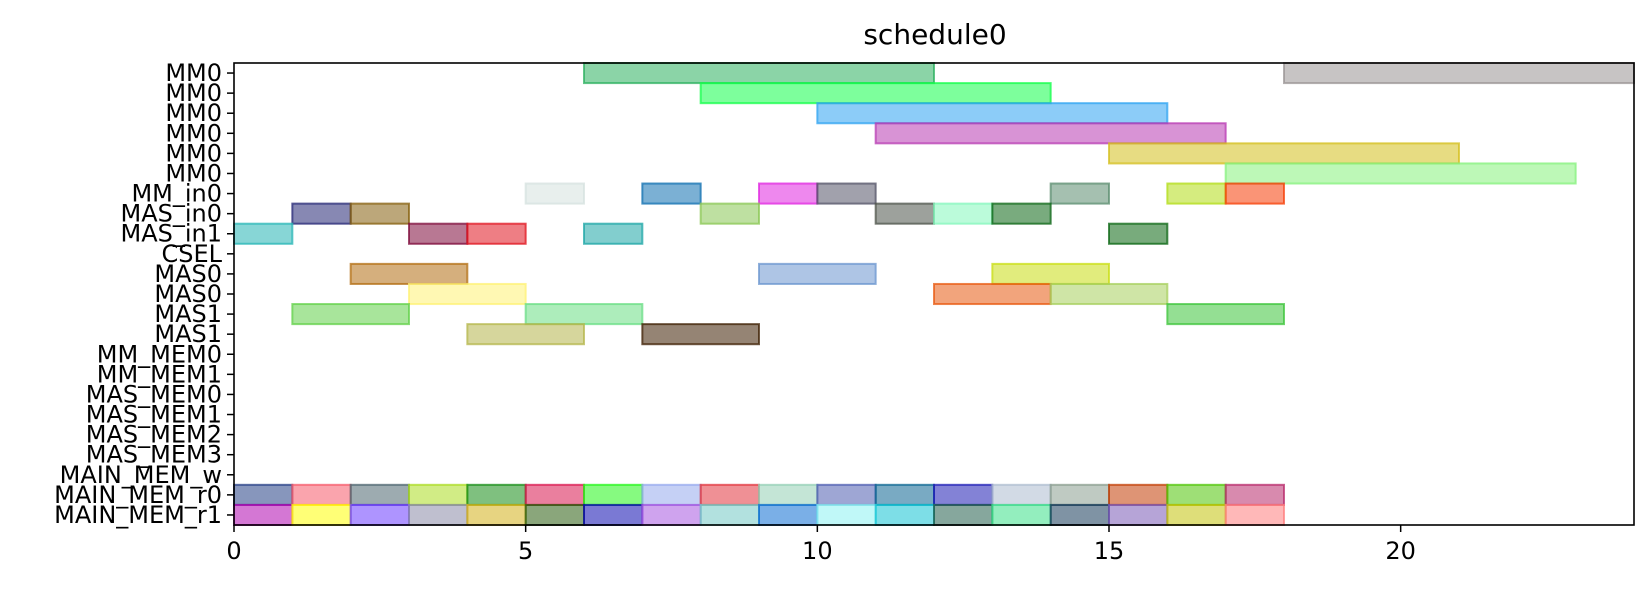 This screenshot has width=1648, height=592. Describe the element at coordinates (138, 515) in the screenshot. I see `y-tick-label: MAIN_MEM_r1` at that location.